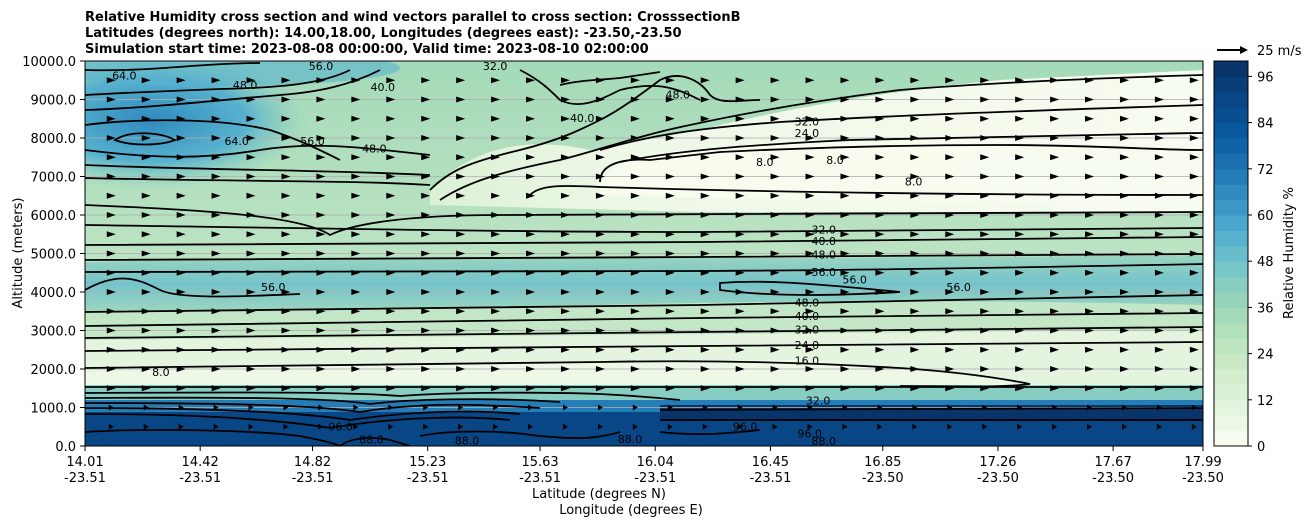 This screenshot has height=526, width=1304. Describe the element at coordinates (1202, 462) in the screenshot. I see `x-tick-label-lat: 17.99` at that location.